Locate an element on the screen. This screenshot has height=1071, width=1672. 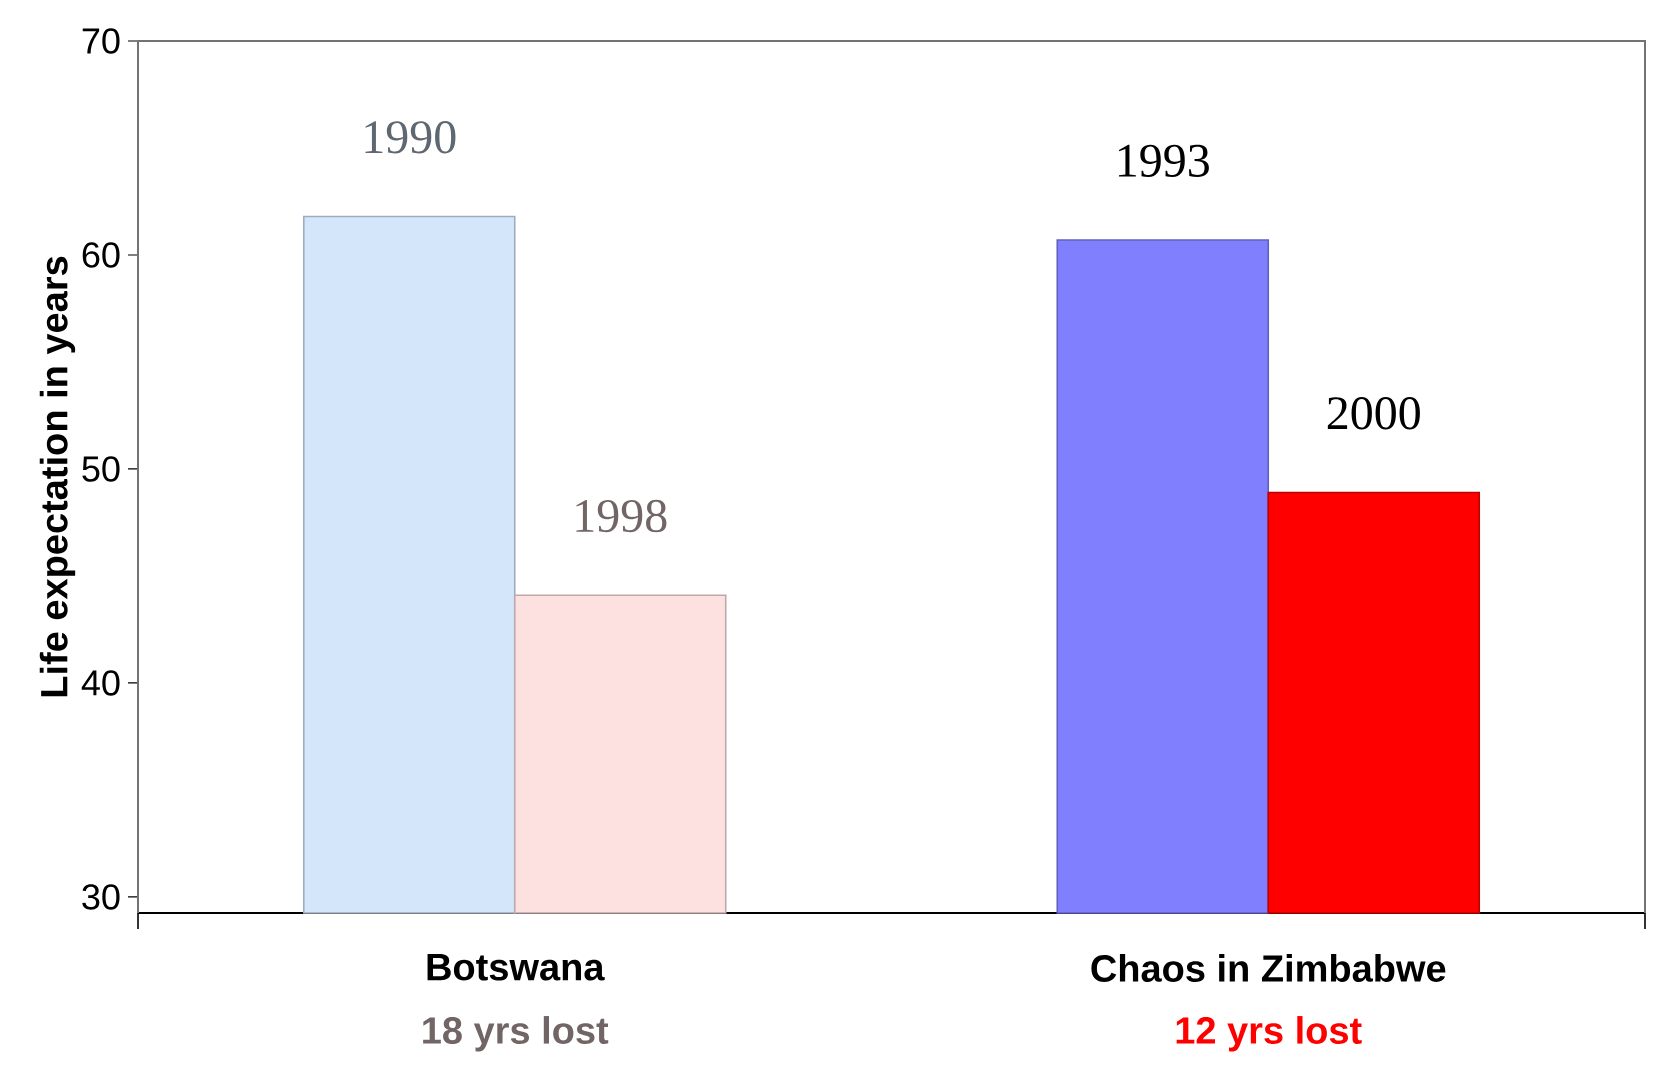
text: 18 yrs lost is located at coordinates (516, 1034).